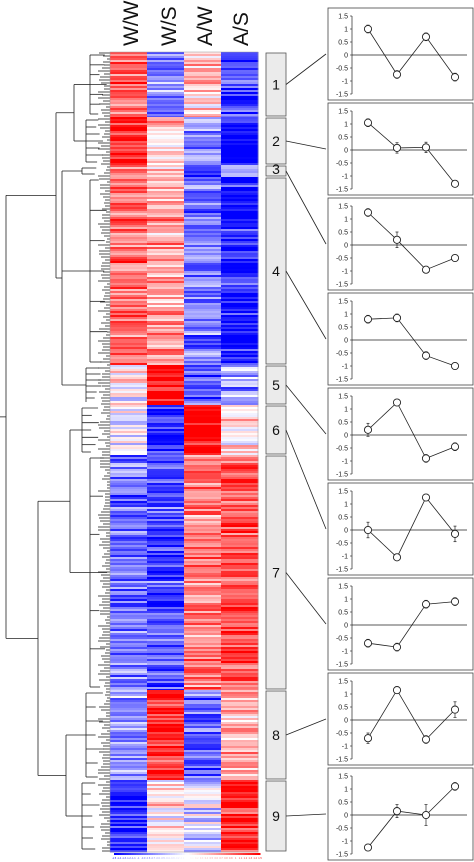  What do you see at coordinates (177, 858) in the screenshot?
I see `scale-label: -0.2` at bounding box center [177, 858].